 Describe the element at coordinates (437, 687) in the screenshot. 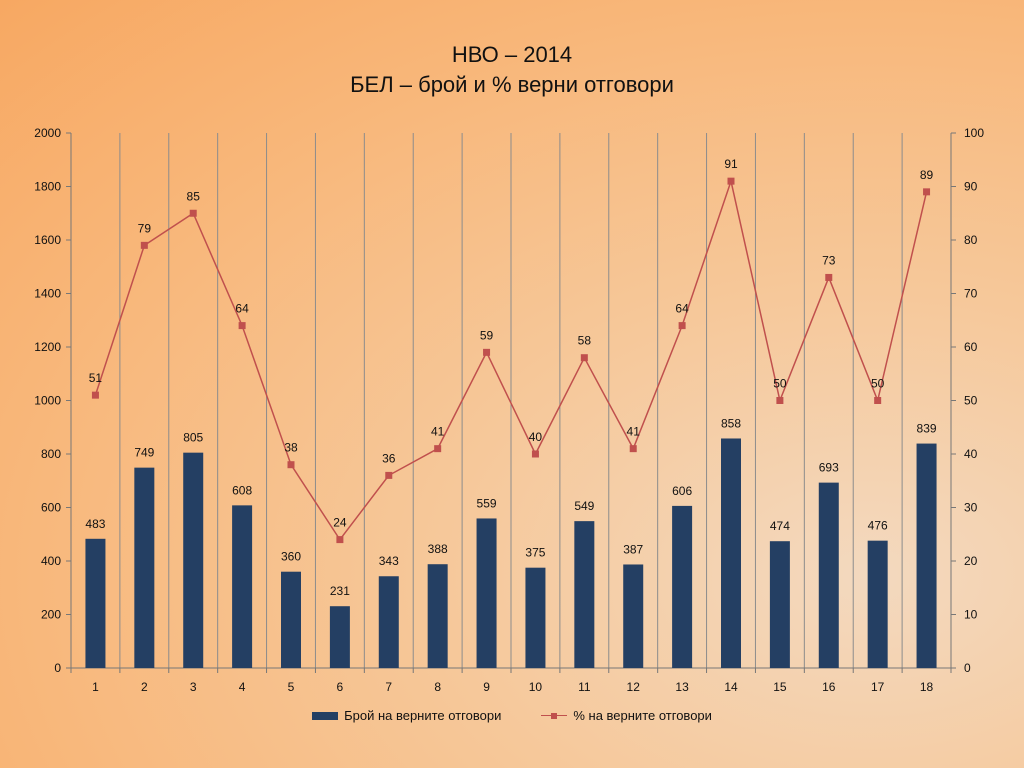

I see `x-tick-label: 8` at that location.